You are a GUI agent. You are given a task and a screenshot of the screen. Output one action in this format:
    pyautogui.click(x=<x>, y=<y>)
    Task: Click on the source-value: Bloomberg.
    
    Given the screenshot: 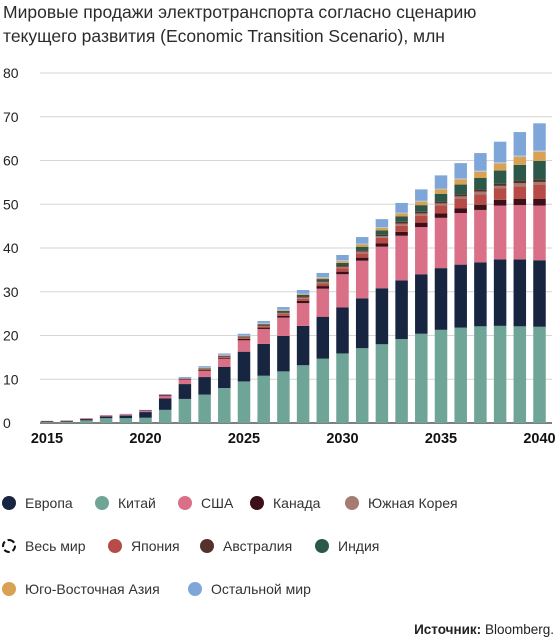 What is the action you would take?
    pyautogui.click(x=519, y=629)
    